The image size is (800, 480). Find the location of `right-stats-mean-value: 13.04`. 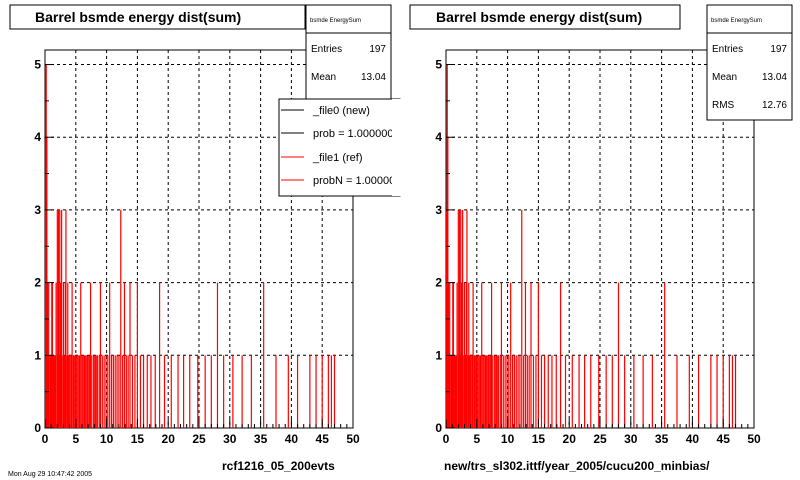

right-stats-mean-value: 13.04 is located at coordinates (774, 77).